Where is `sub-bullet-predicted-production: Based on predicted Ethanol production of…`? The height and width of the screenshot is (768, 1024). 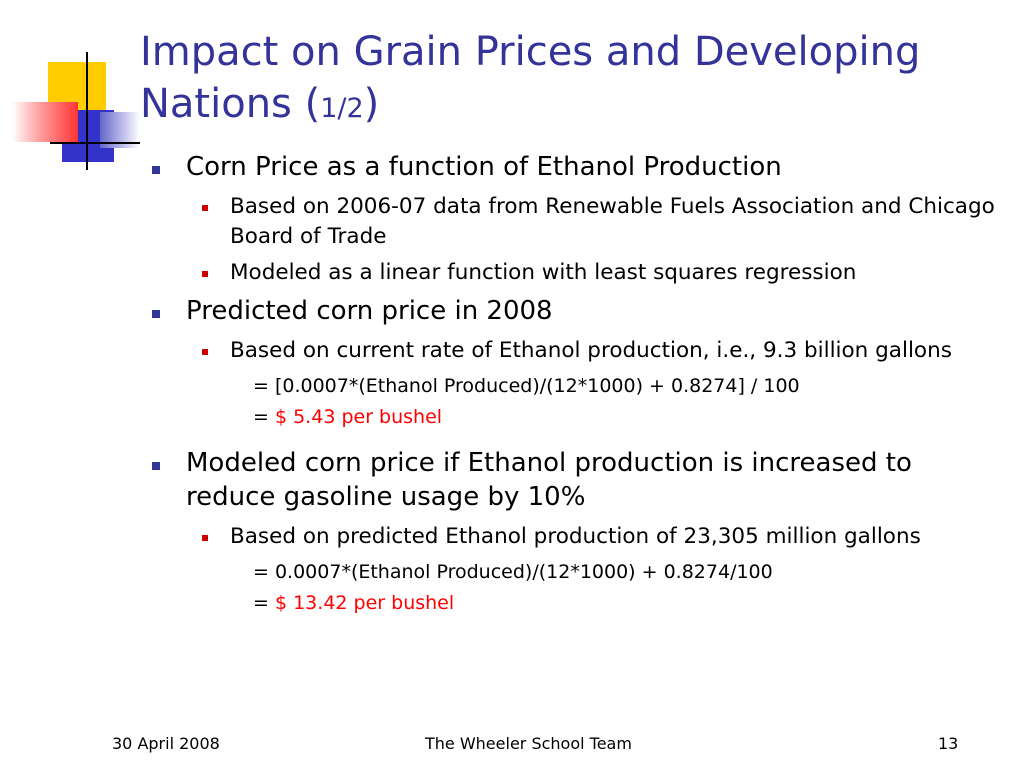
sub-bullet-predicted-production: Based on predicted Ethanol production of… is located at coordinates (600, 537).